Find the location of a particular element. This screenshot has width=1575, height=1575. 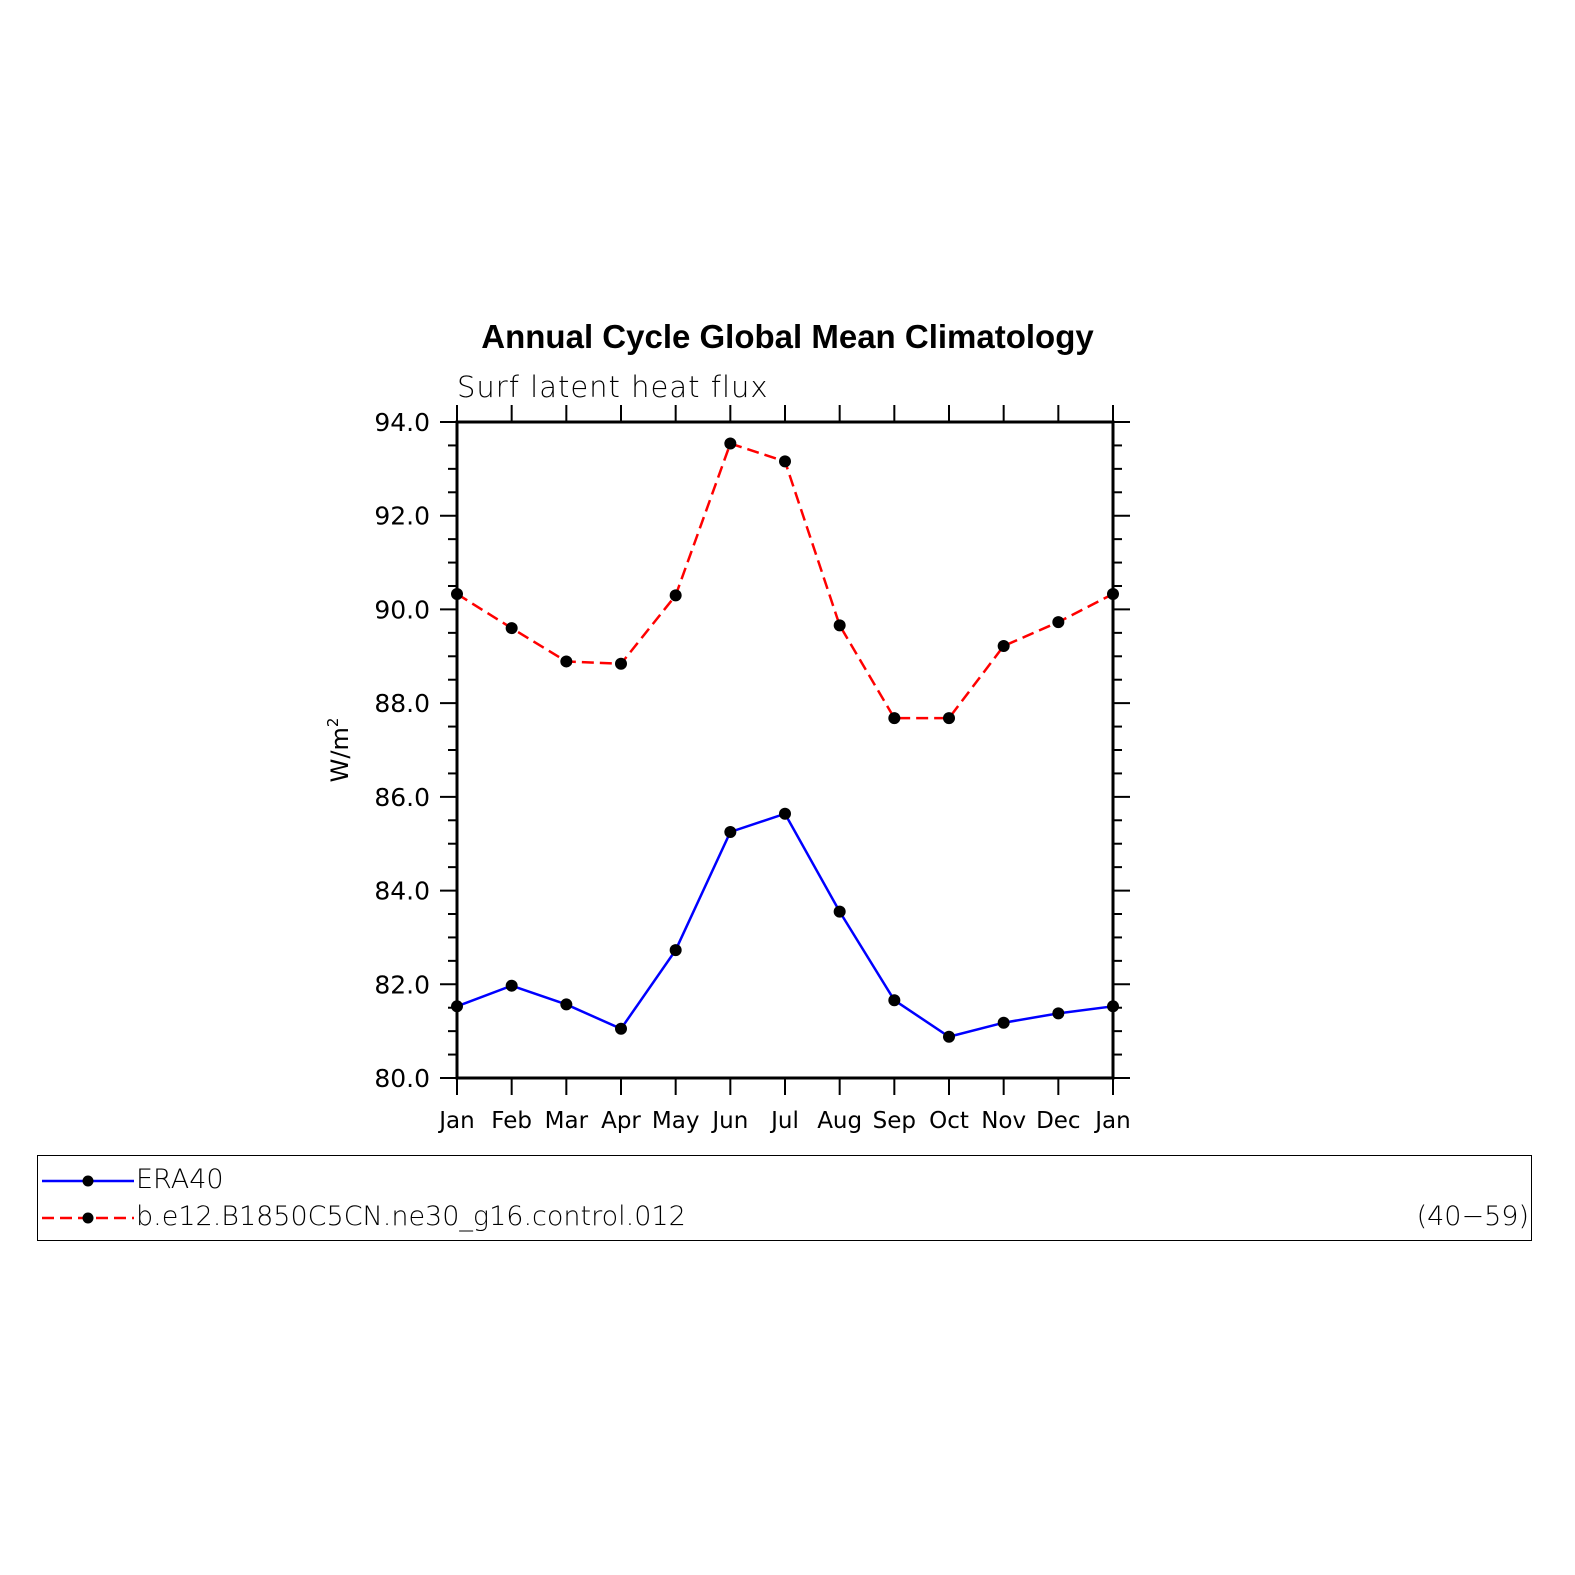

legend-label-model: b.e12.B1850C5CN.ne30_g16.control.012 is located at coordinates (411, 1216).